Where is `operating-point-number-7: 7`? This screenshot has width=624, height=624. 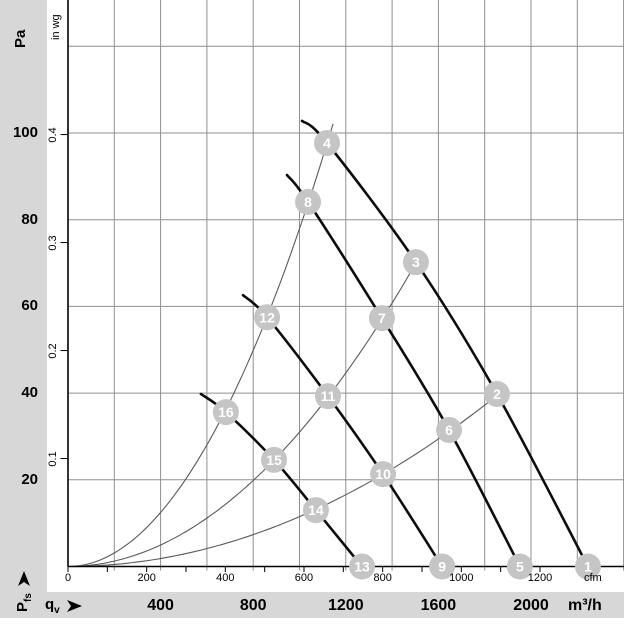
operating-point-number-7: 7 is located at coordinates (382, 318).